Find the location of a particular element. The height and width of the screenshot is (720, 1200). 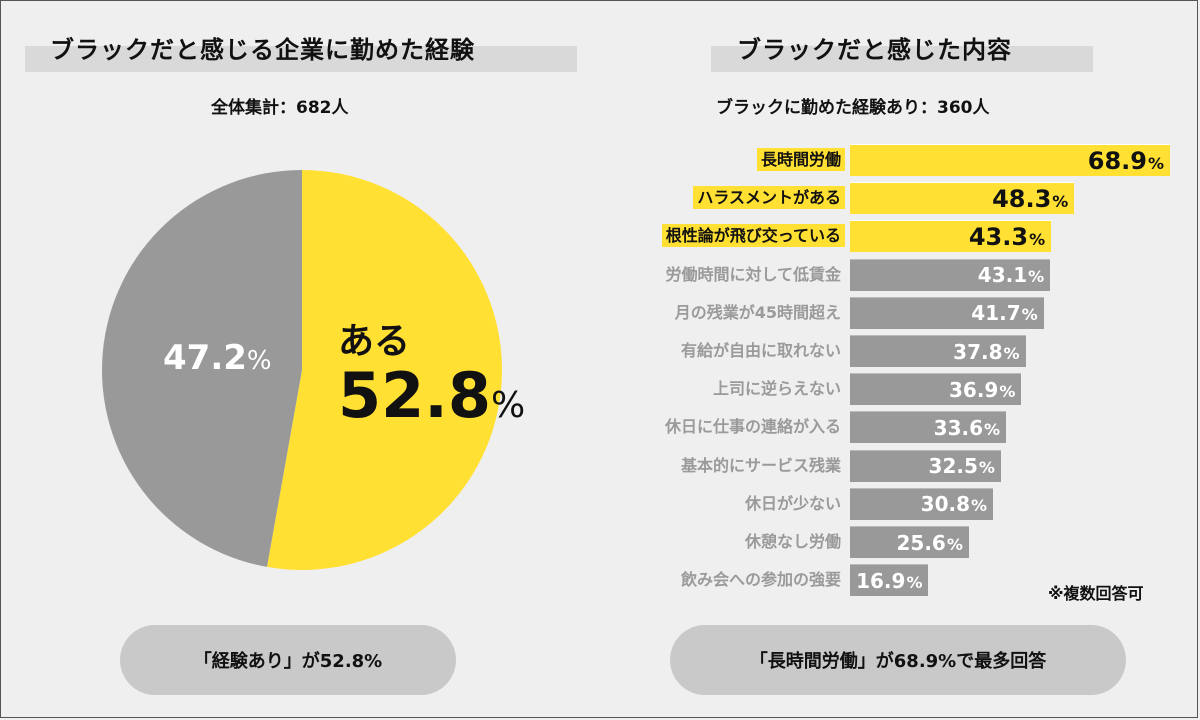

bar-label: 上司に逆らえない is located at coordinates (622, 389).